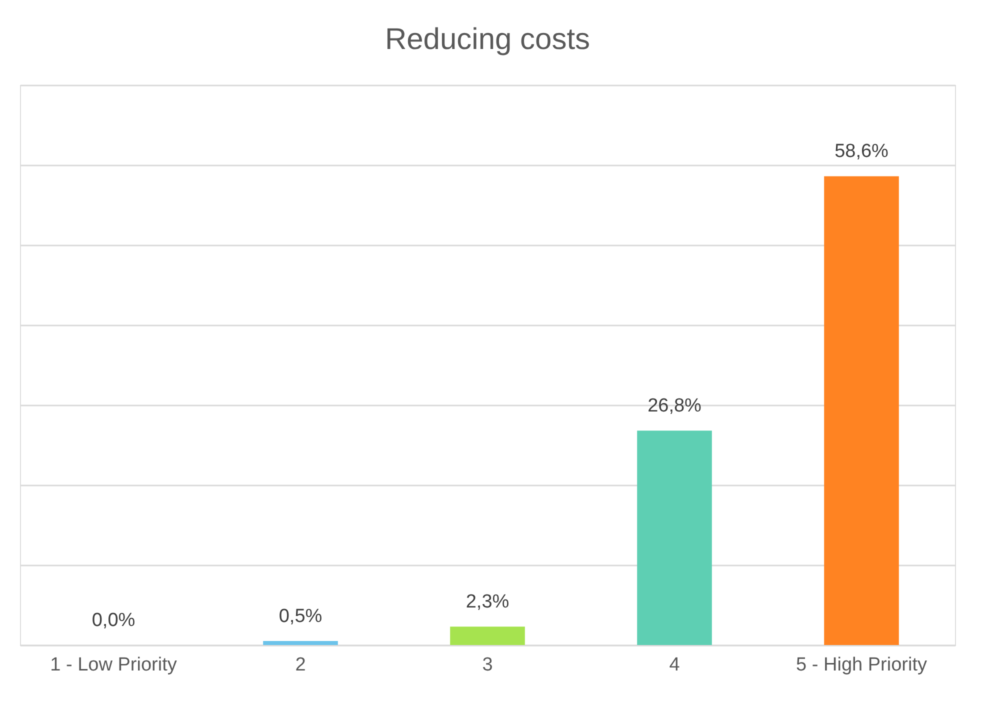  Describe the element at coordinates (487, 39) in the screenshot. I see `chart-title: Reducing costs` at that location.